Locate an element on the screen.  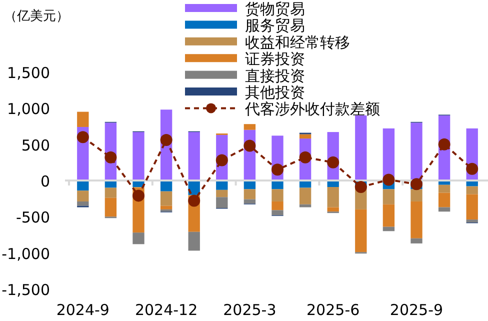
y-axis-title: （亿美元） is located at coordinates (36, 16).